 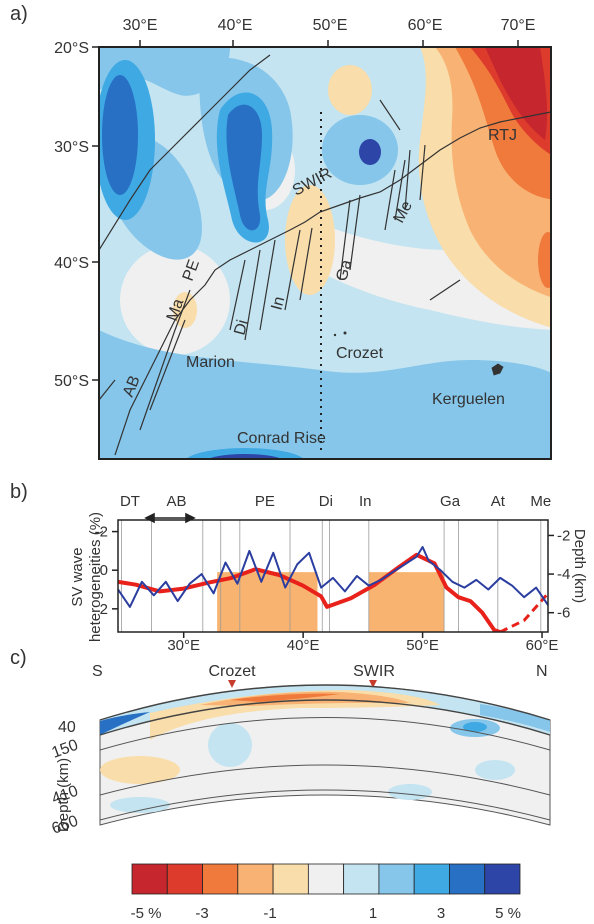 What do you see at coordinates (498, 501) in the screenshot?
I see `segment-label-at: At` at bounding box center [498, 501].